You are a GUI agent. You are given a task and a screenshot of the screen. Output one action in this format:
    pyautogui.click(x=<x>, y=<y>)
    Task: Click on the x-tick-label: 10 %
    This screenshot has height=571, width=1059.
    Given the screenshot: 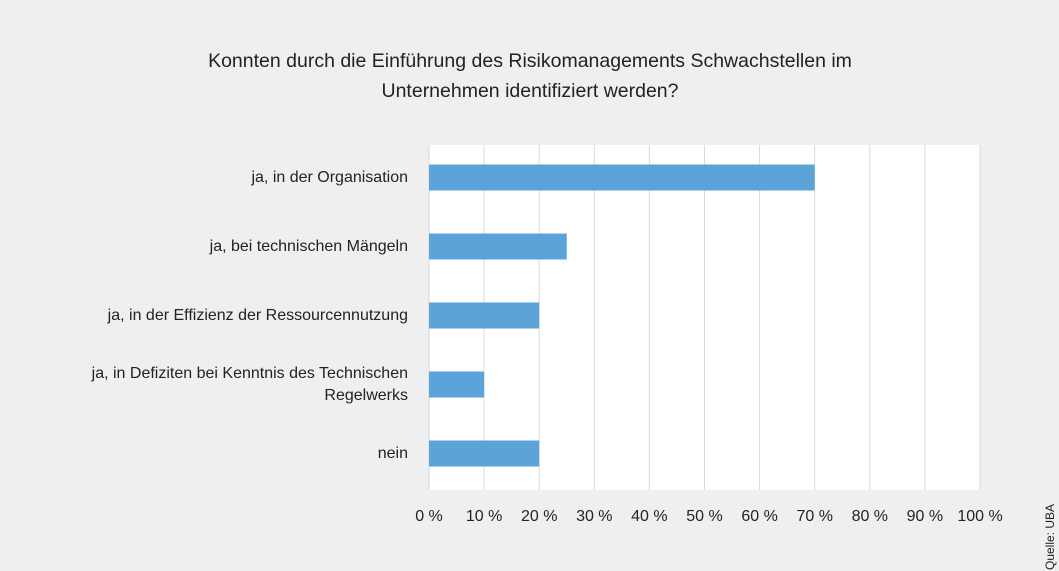 What is the action you would take?
    pyautogui.click(x=484, y=516)
    